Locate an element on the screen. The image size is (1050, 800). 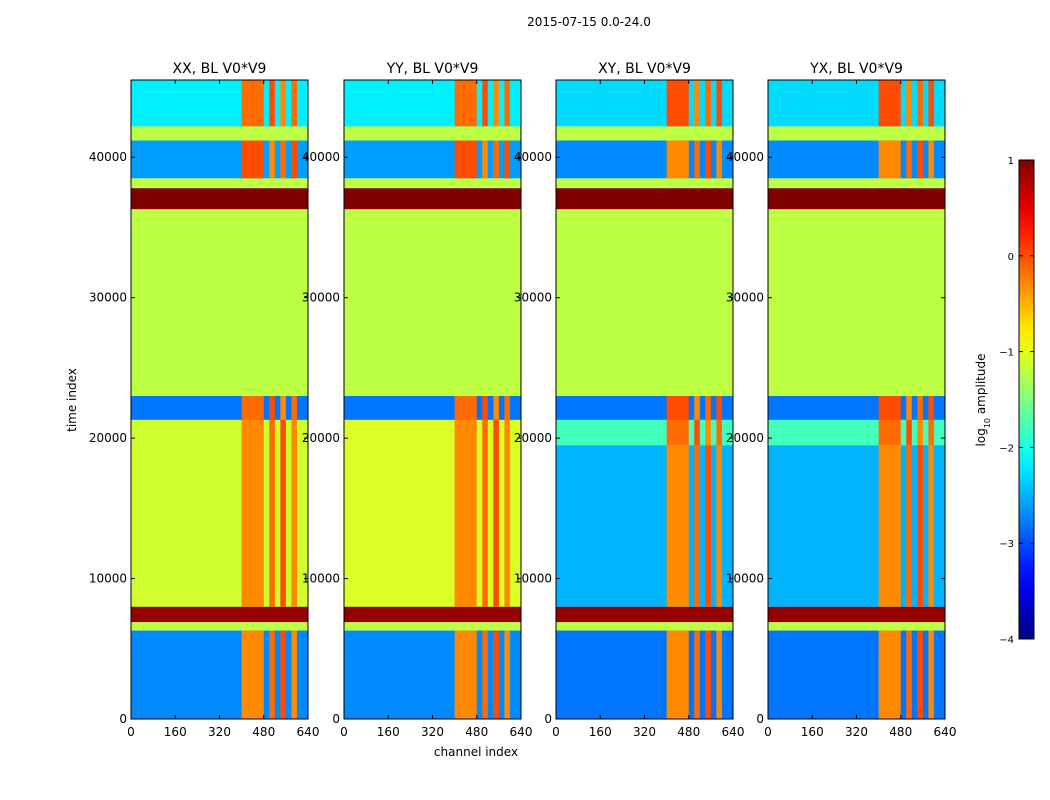
panel-title: YX, BL V0*V9 is located at coordinates (856, 69).